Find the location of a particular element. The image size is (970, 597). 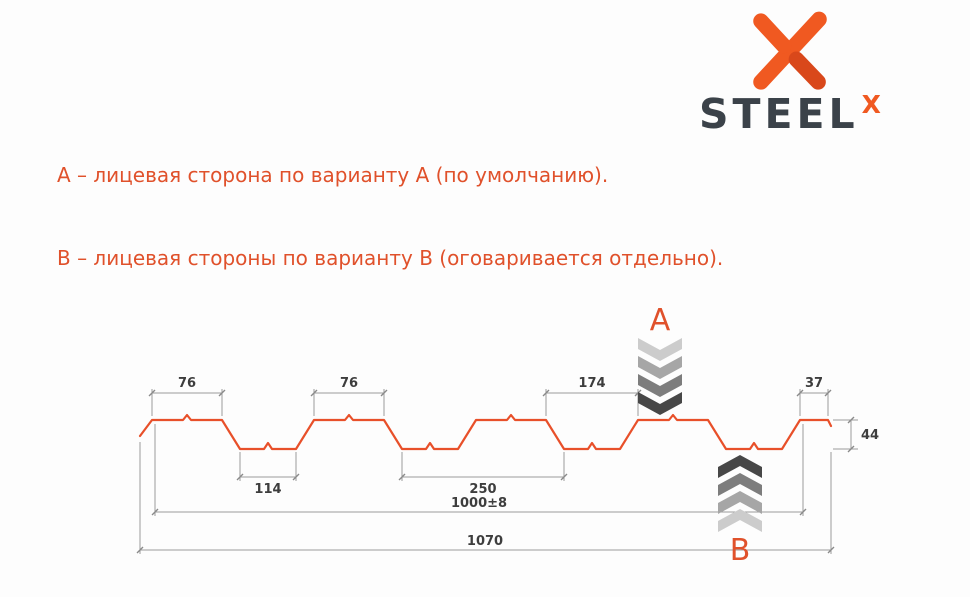

dim-label-top-flange-left: 76 is located at coordinates (187, 383).